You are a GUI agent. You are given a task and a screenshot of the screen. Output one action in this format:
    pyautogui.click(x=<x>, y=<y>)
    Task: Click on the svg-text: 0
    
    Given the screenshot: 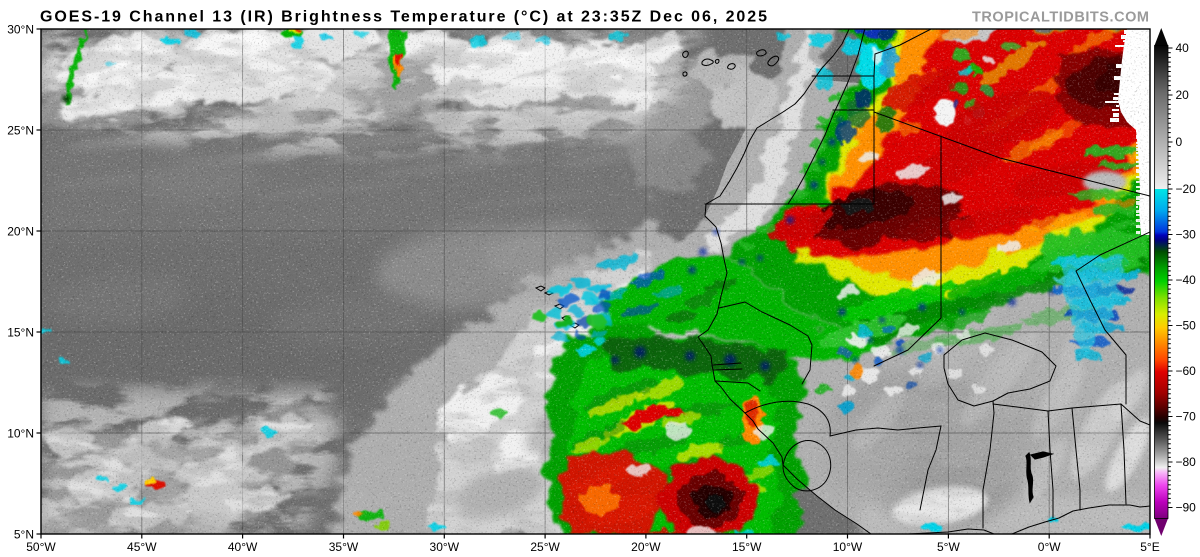 What is the action you would take?
    pyautogui.click(x=1179, y=142)
    